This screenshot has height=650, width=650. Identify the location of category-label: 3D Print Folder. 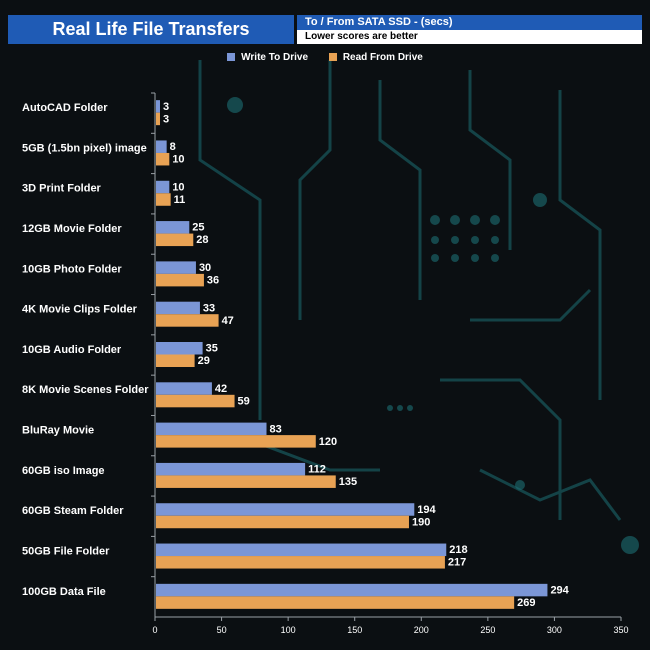
(62, 189).